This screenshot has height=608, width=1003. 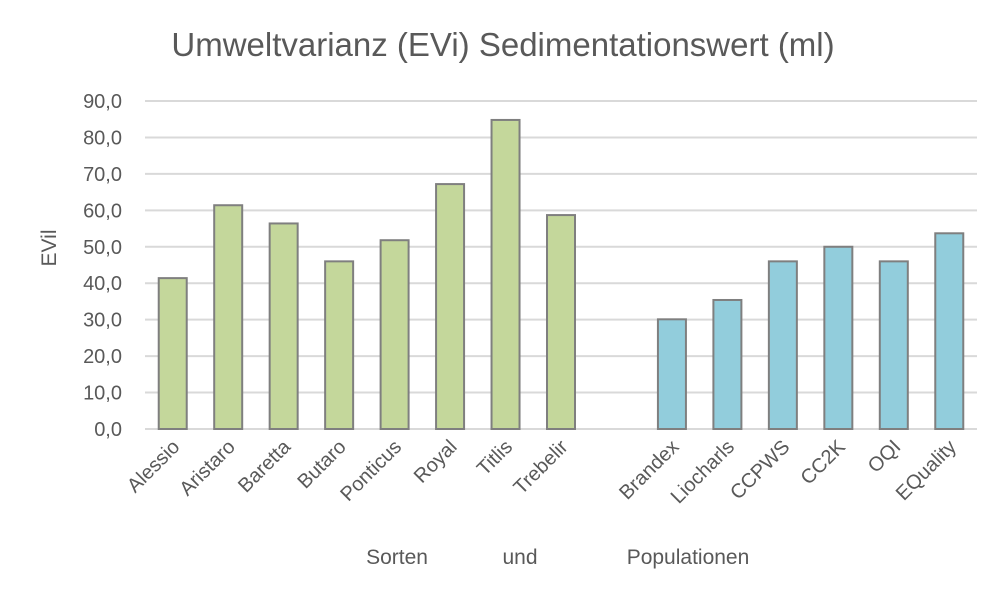 What do you see at coordinates (884, 456) in the screenshot?
I see `x-tick-label: OQI` at bounding box center [884, 456].